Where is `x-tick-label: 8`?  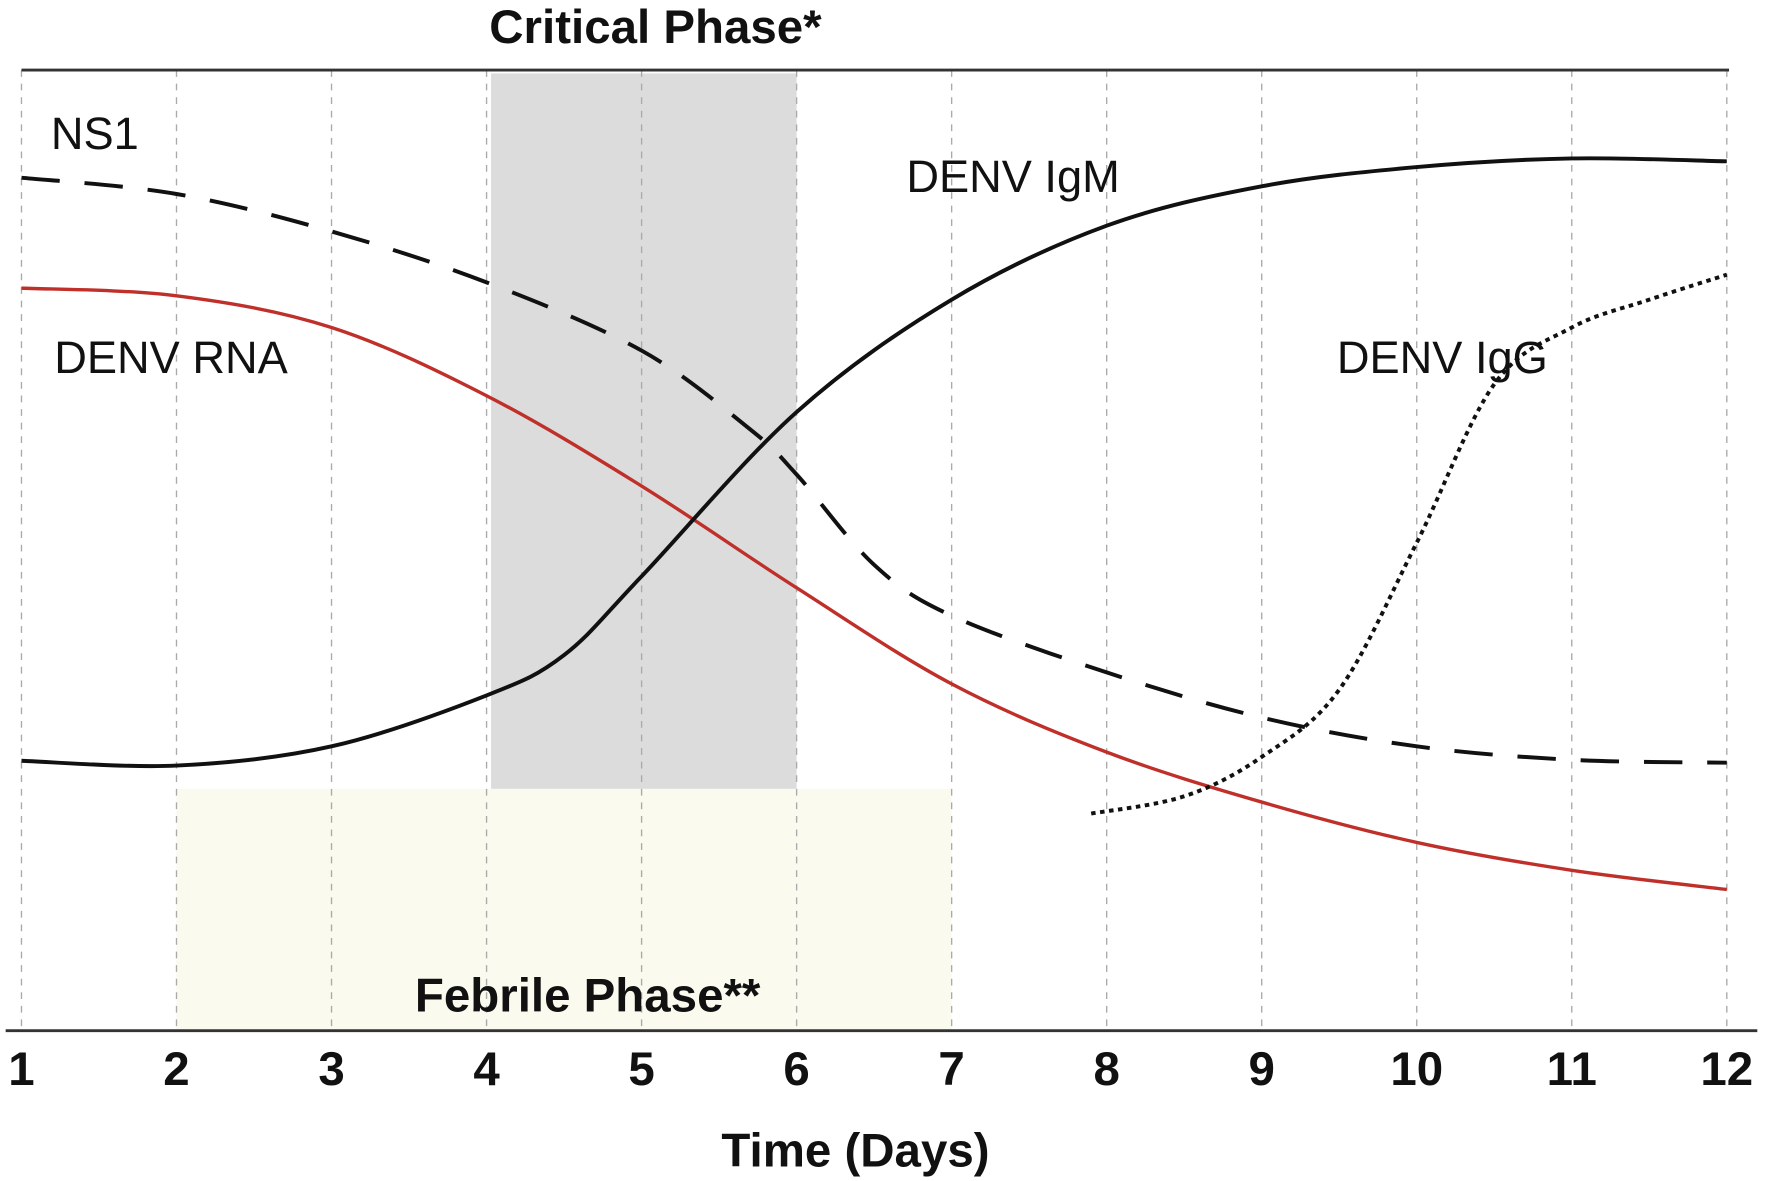
x-tick-label: 8 is located at coordinates (1106, 1069).